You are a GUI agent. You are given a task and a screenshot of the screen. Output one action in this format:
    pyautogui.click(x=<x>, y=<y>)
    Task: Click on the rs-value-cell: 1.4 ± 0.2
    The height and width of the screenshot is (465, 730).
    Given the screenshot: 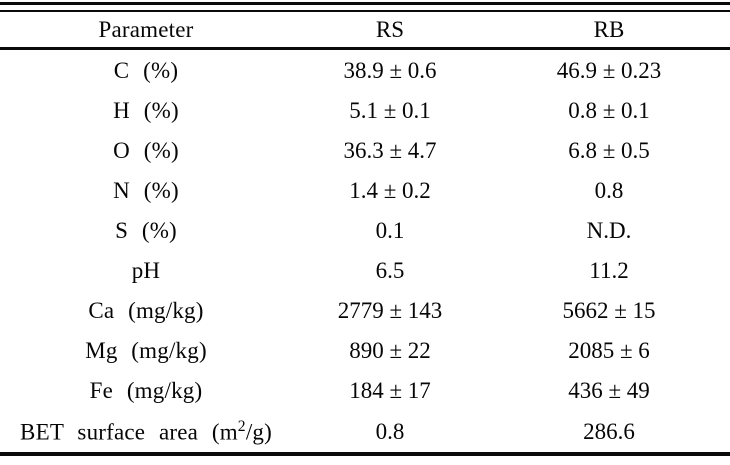 What is the action you would take?
    pyautogui.click(x=390, y=190)
    